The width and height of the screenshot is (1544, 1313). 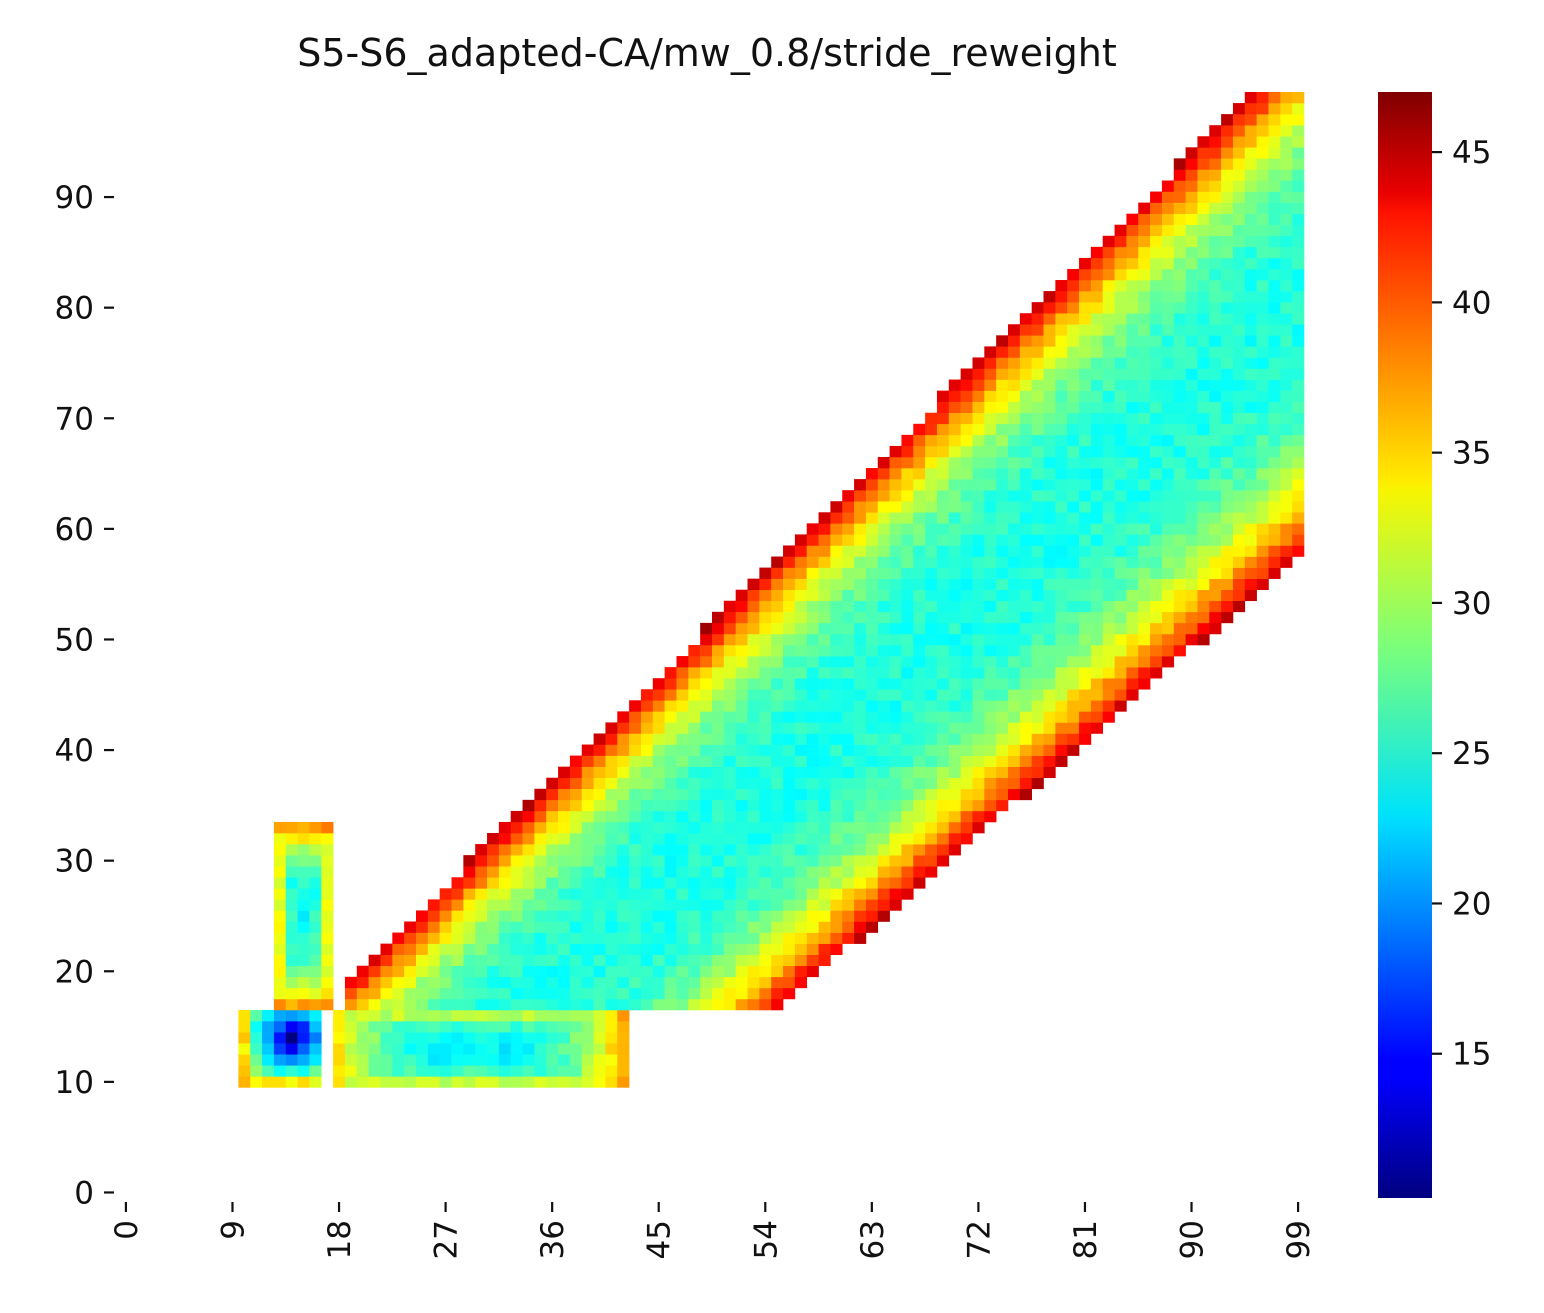 What do you see at coordinates (233, 1230) in the screenshot?
I see `x-tick-label: 9` at bounding box center [233, 1230].